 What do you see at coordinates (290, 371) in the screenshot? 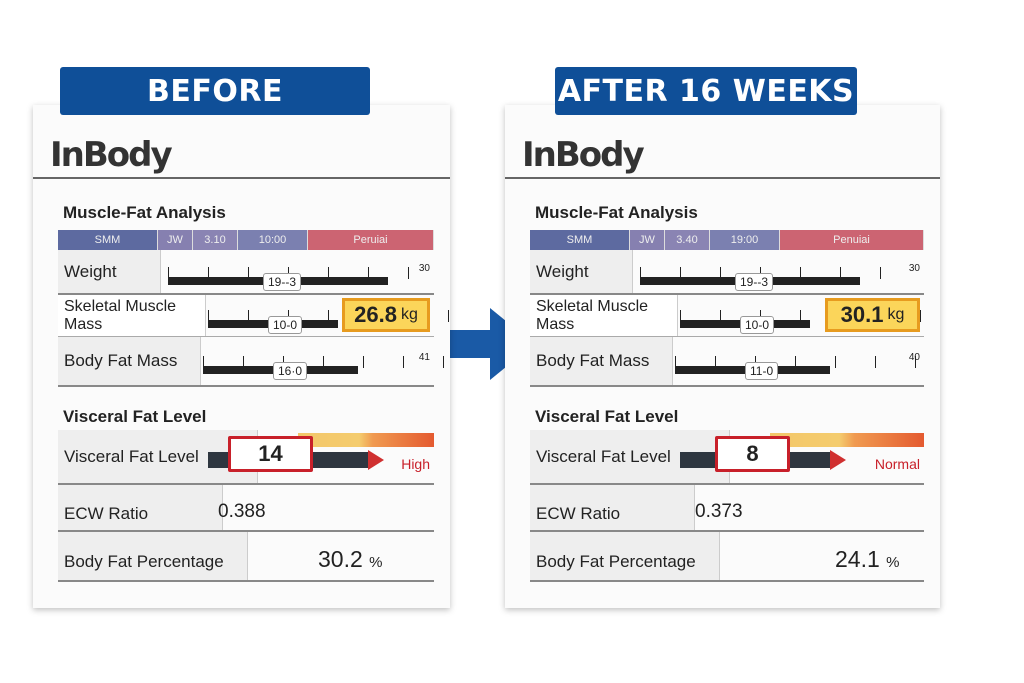
I see `scale-marker: 16·0` at bounding box center [290, 371].